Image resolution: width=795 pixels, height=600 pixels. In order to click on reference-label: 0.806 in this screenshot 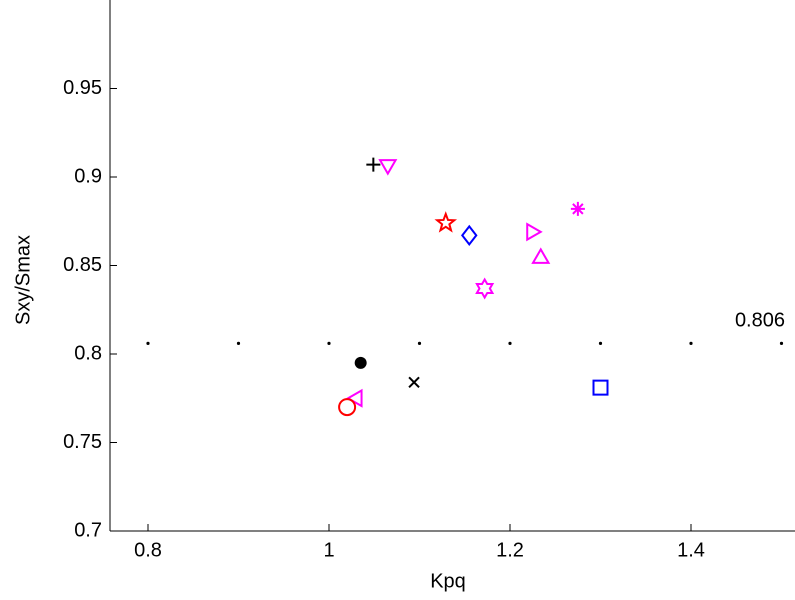, I will do `click(760, 321)`.